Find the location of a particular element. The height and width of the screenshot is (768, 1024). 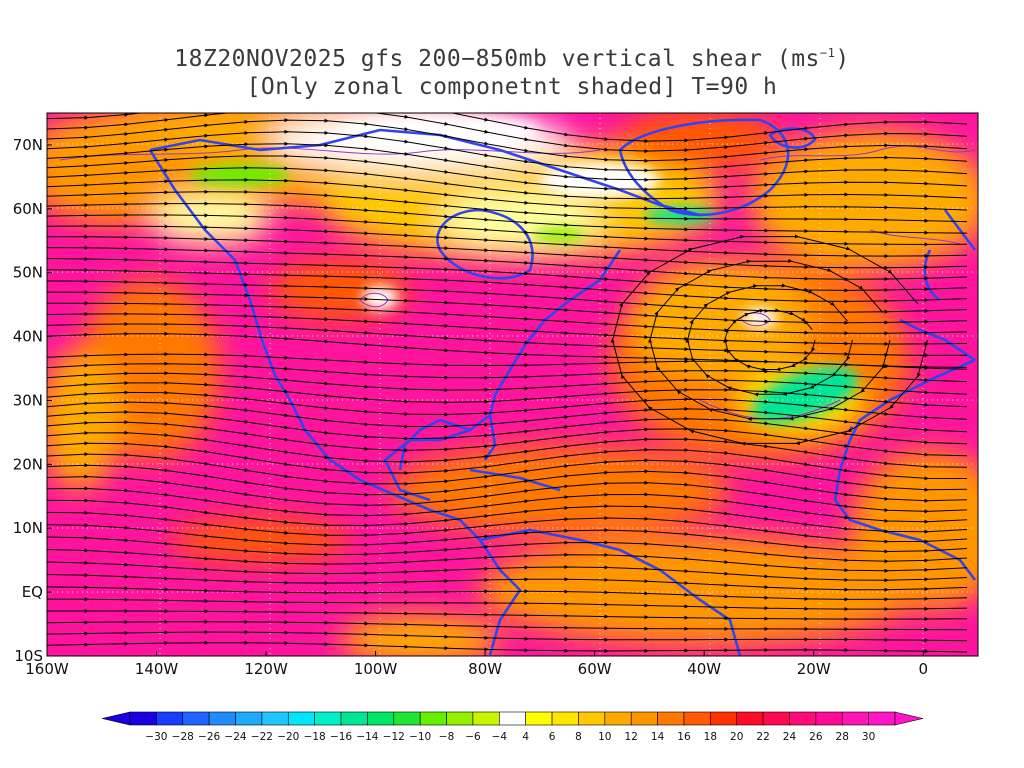

colorbar-label: −8 is located at coordinates (446, 737).